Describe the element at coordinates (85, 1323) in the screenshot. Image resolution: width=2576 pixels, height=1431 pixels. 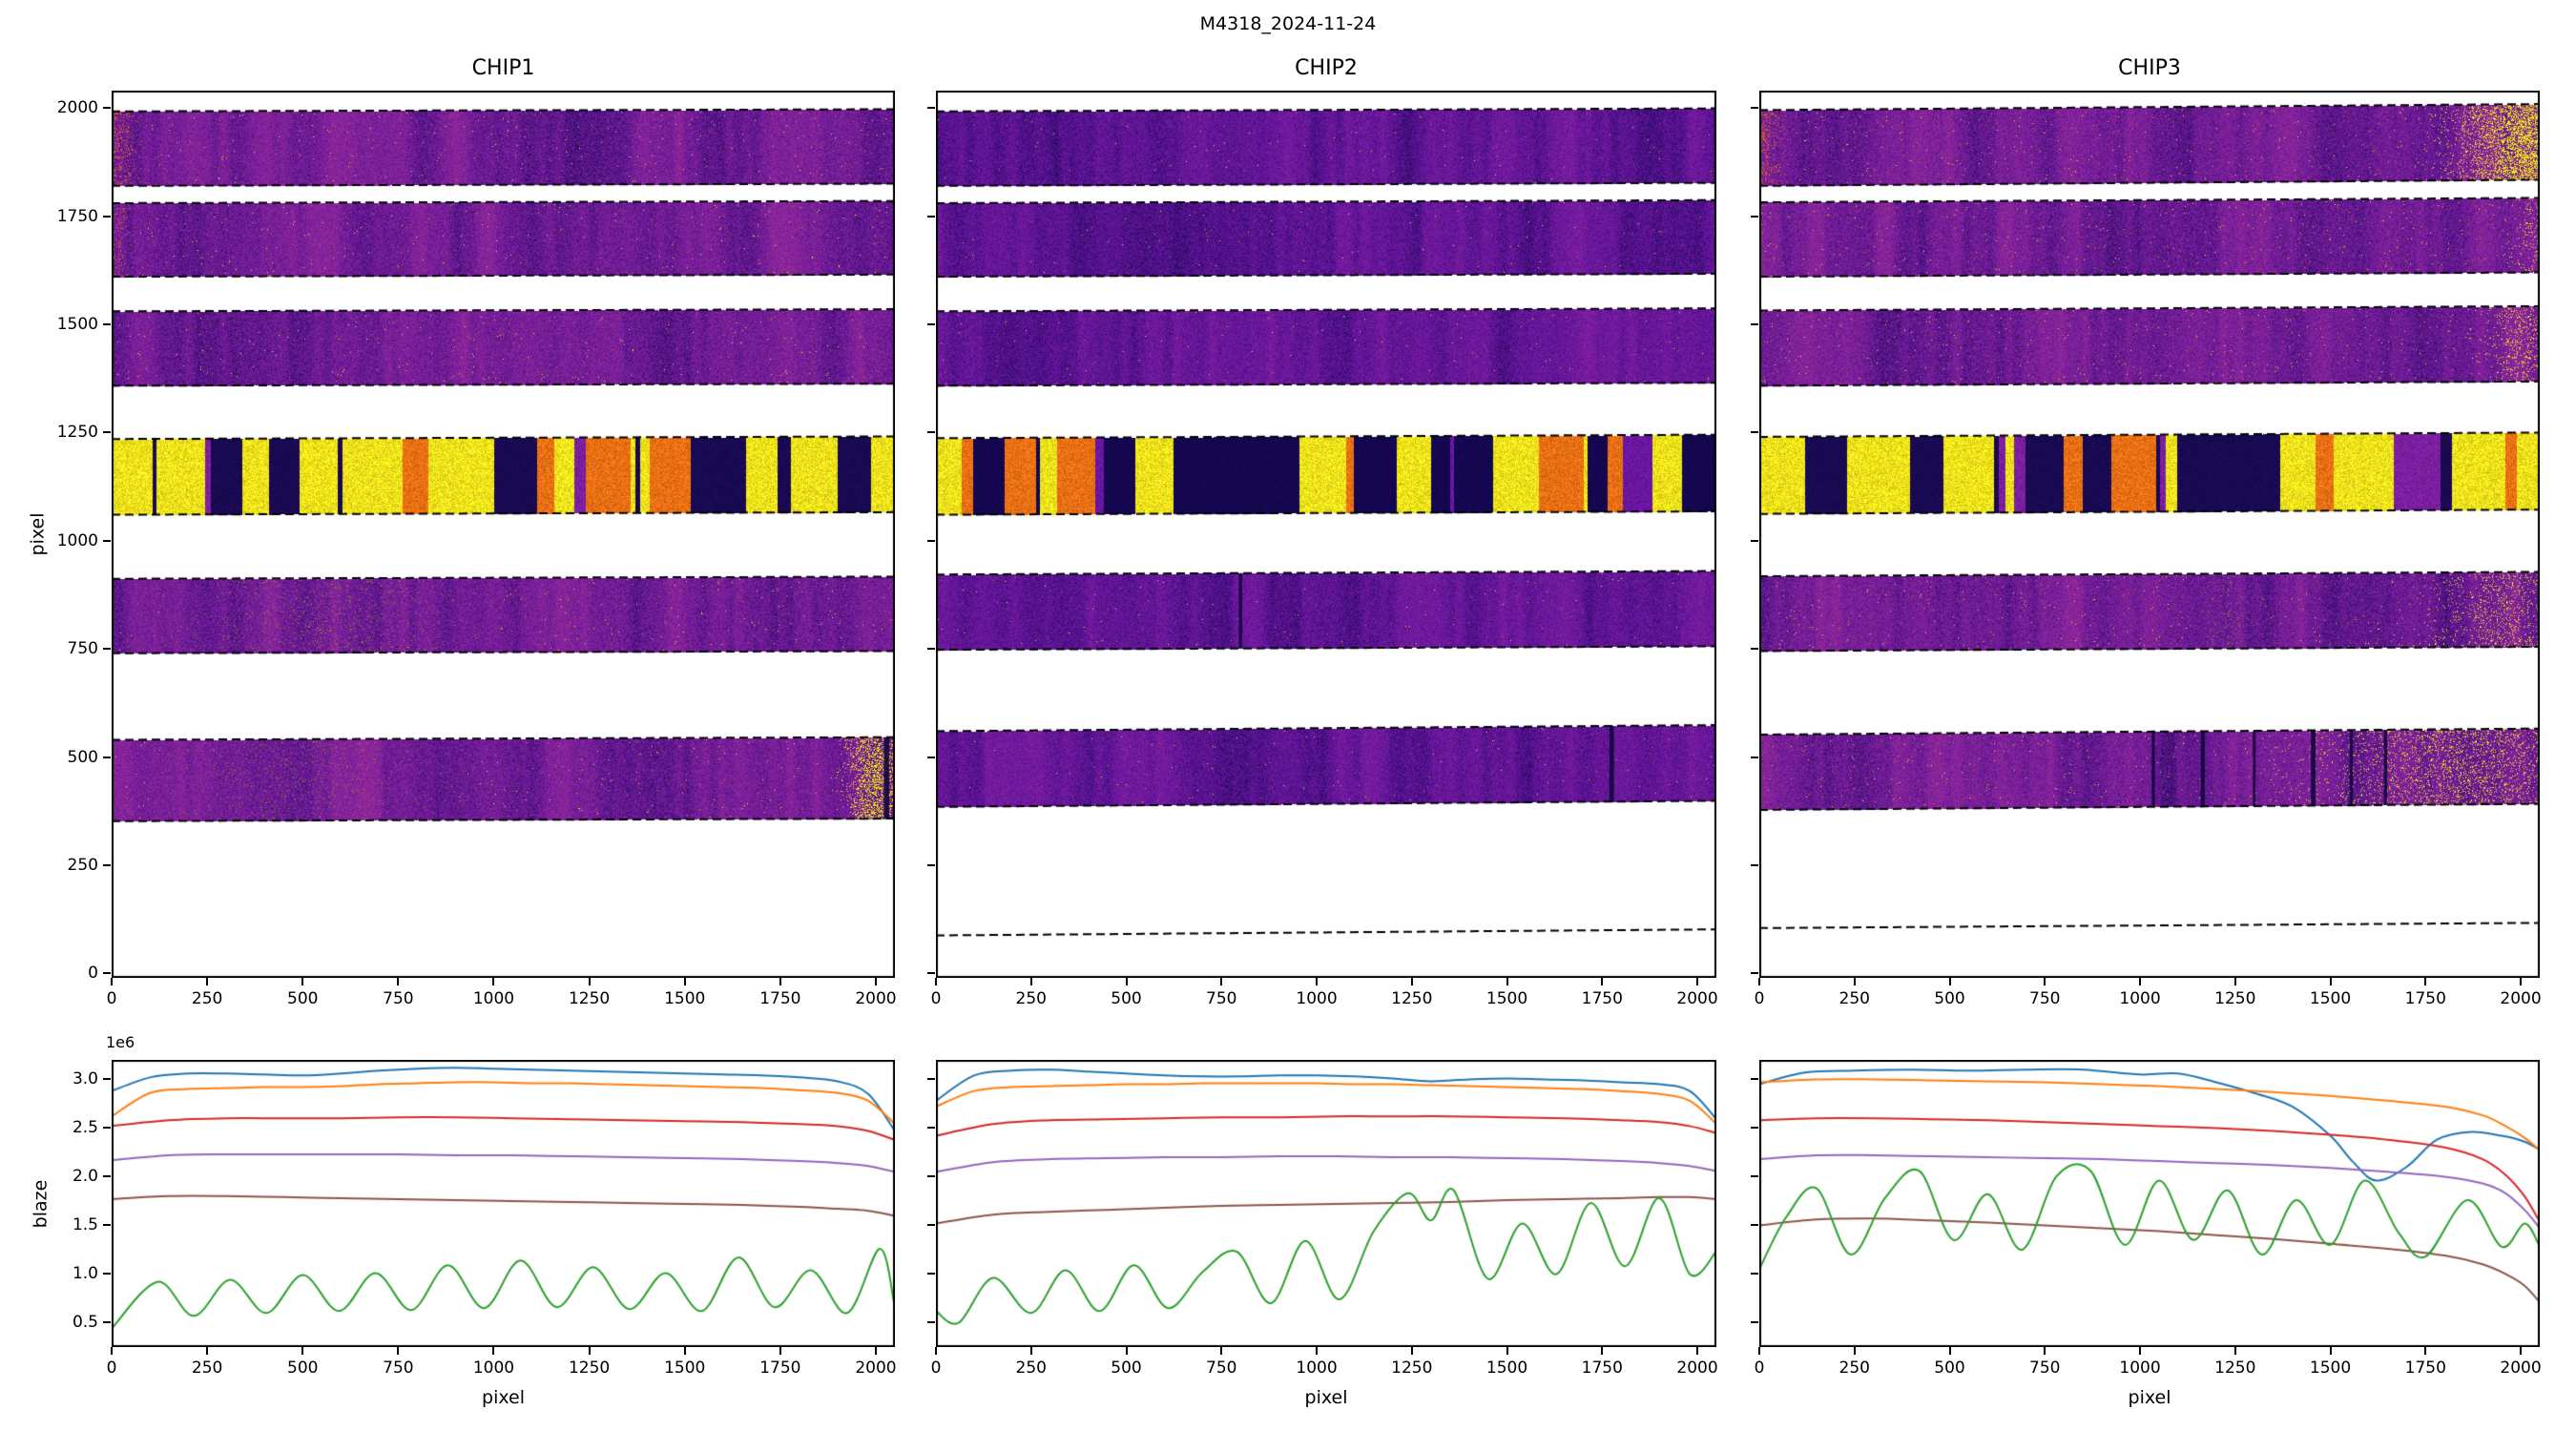
I see `y-tick-label: 0.5` at that location.